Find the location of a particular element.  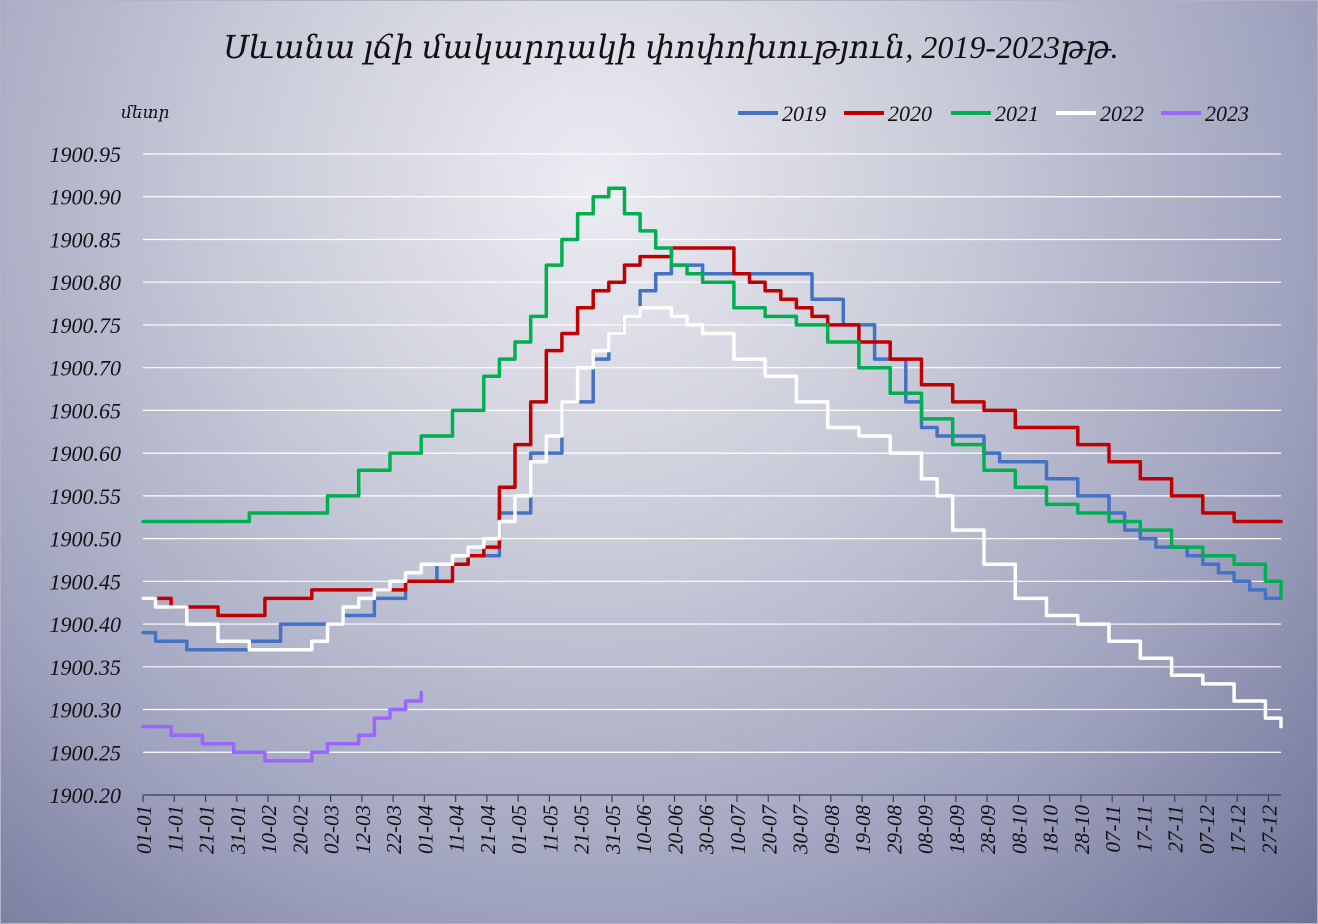

x-tick-label: 01-04 is located at coordinates (425, 829).